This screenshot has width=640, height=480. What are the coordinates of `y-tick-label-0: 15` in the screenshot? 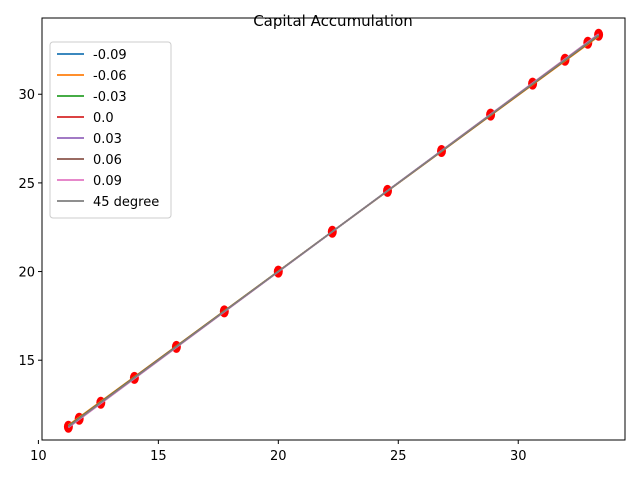 It's located at (26, 361).